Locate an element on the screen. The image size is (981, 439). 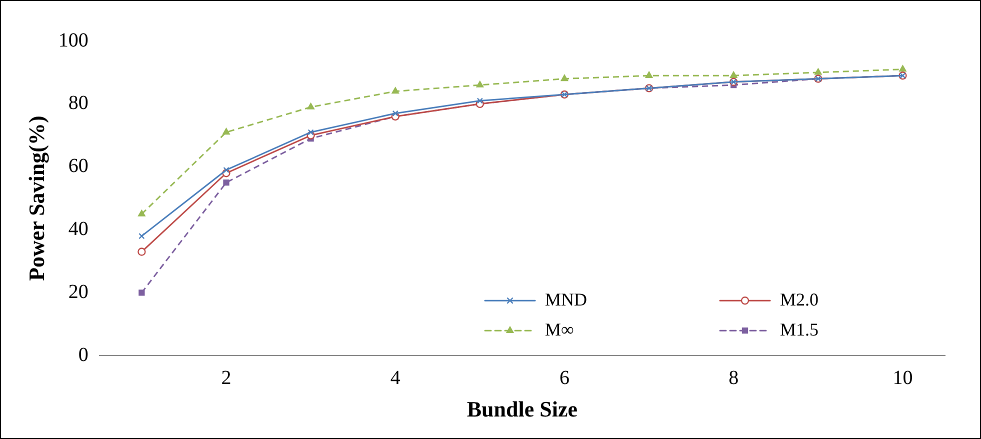
y-tick-label: 60 is located at coordinates (78, 166).